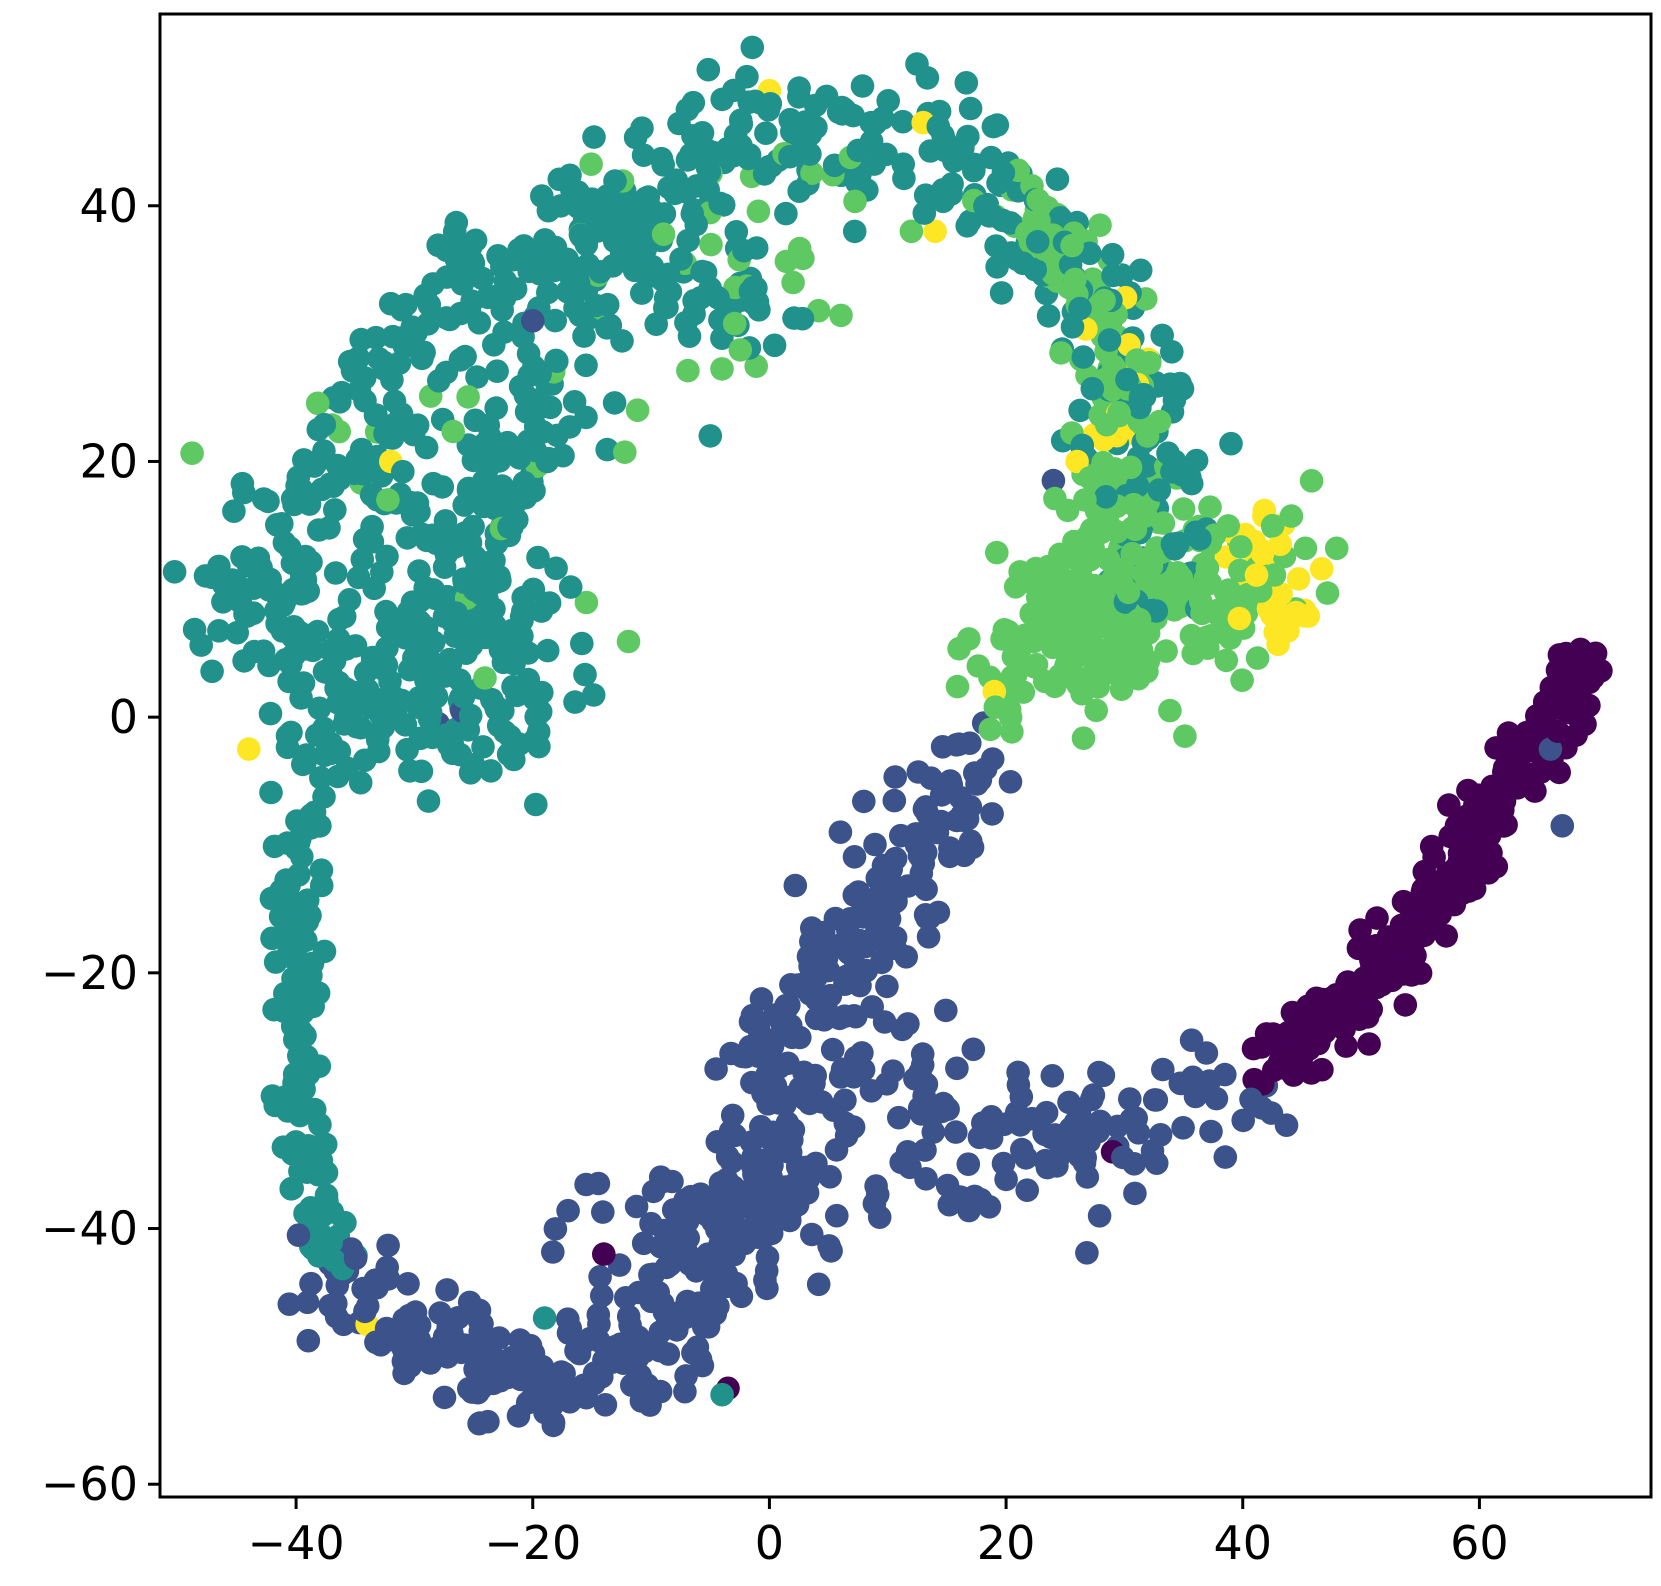 The width and height of the screenshot is (1661, 1586). I want to click on x-tick-label: −20, so click(532, 1543).